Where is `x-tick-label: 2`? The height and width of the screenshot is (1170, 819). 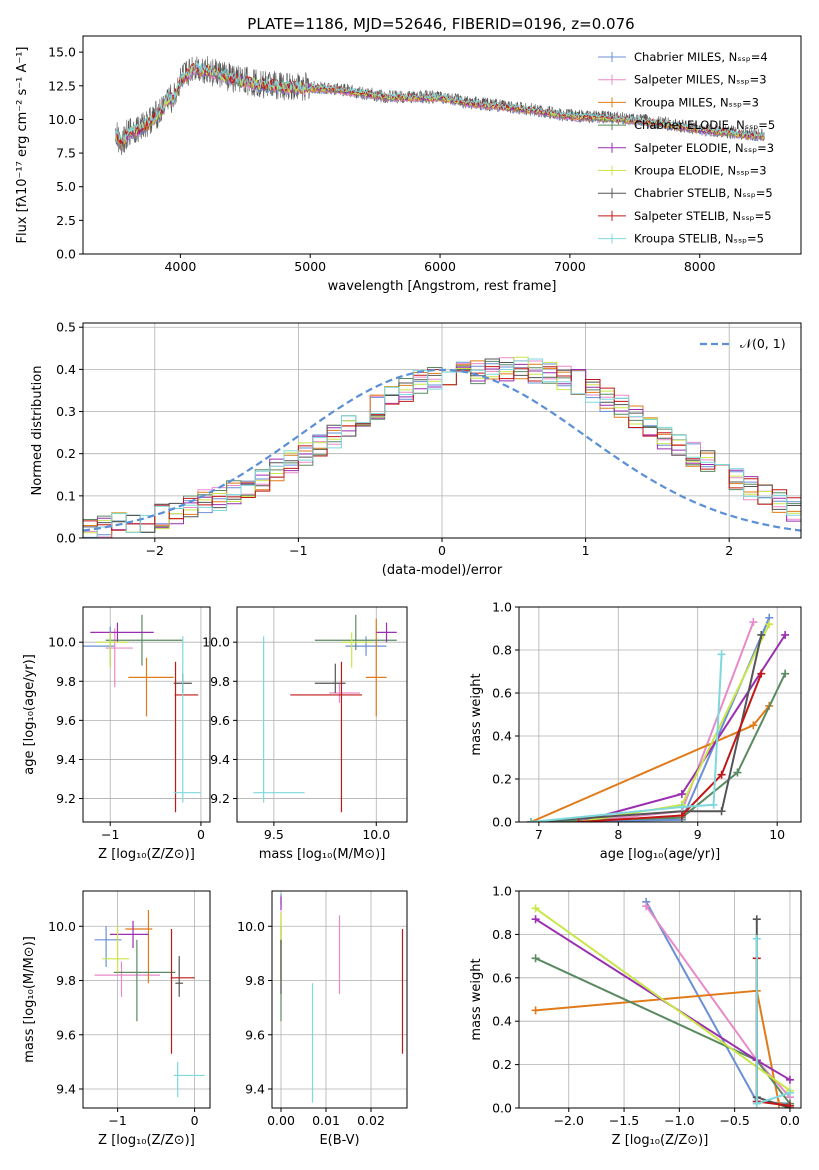
x-tick-label: 2 is located at coordinates (729, 550).